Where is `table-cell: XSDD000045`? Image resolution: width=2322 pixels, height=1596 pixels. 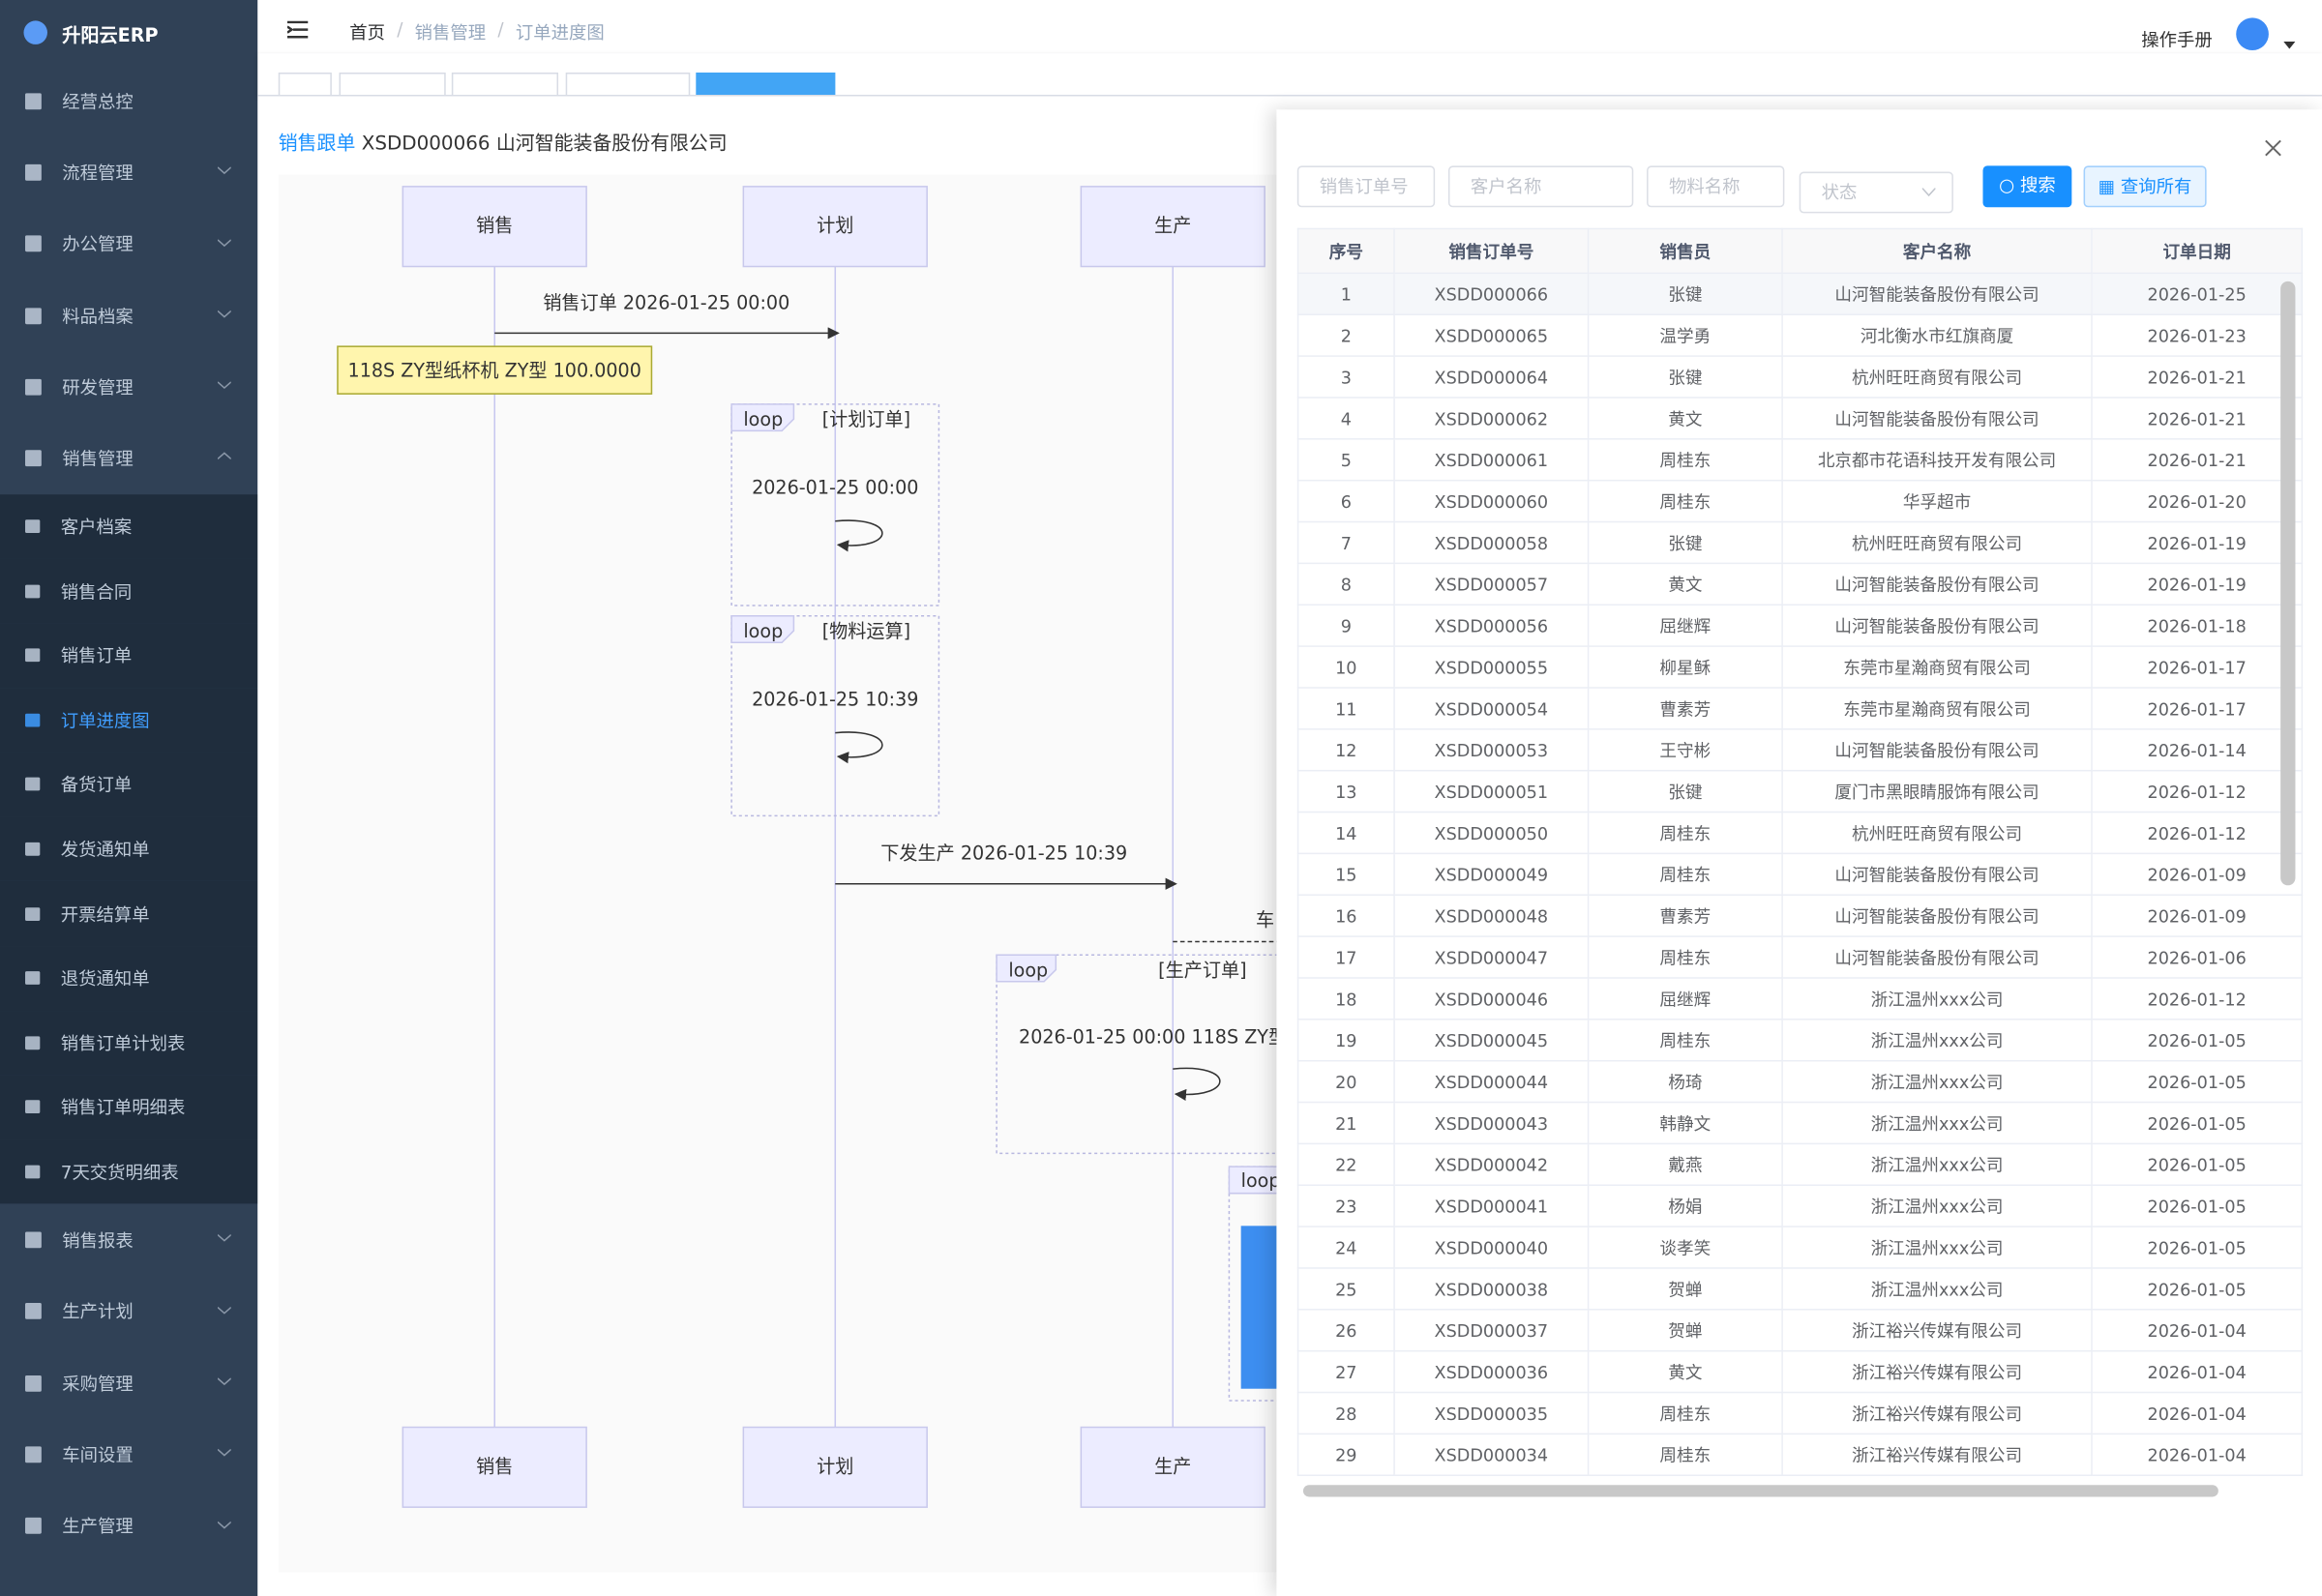 table-cell: XSDD000045 is located at coordinates (1491, 1040).